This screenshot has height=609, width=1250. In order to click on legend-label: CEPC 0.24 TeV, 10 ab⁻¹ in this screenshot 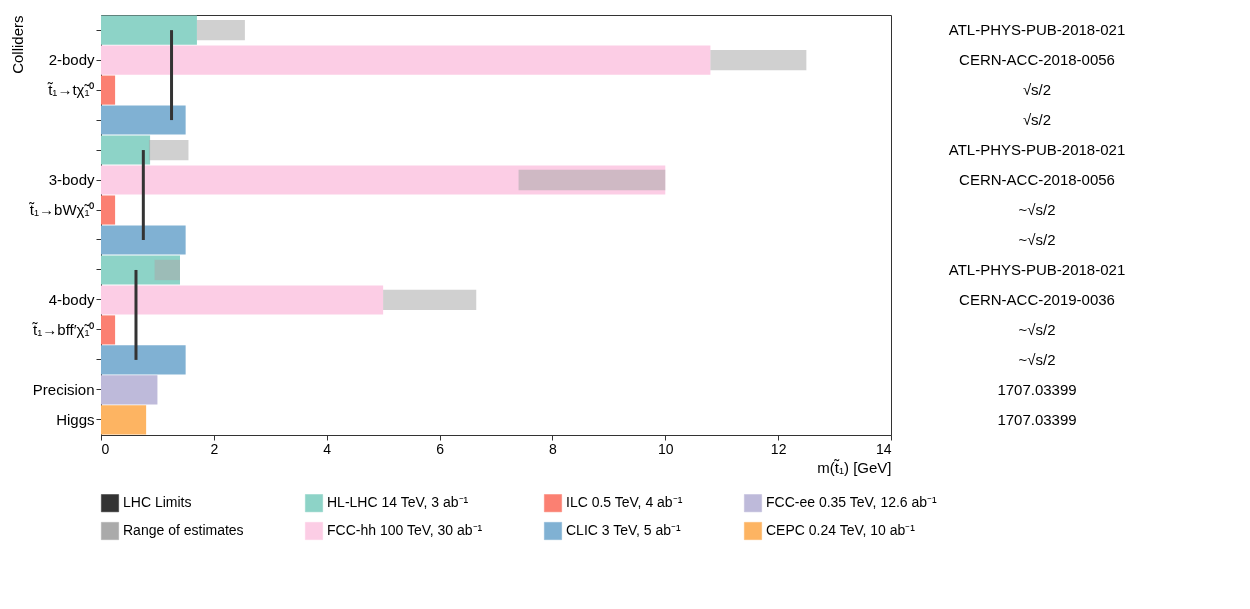, I will do `click(841, 530)`.